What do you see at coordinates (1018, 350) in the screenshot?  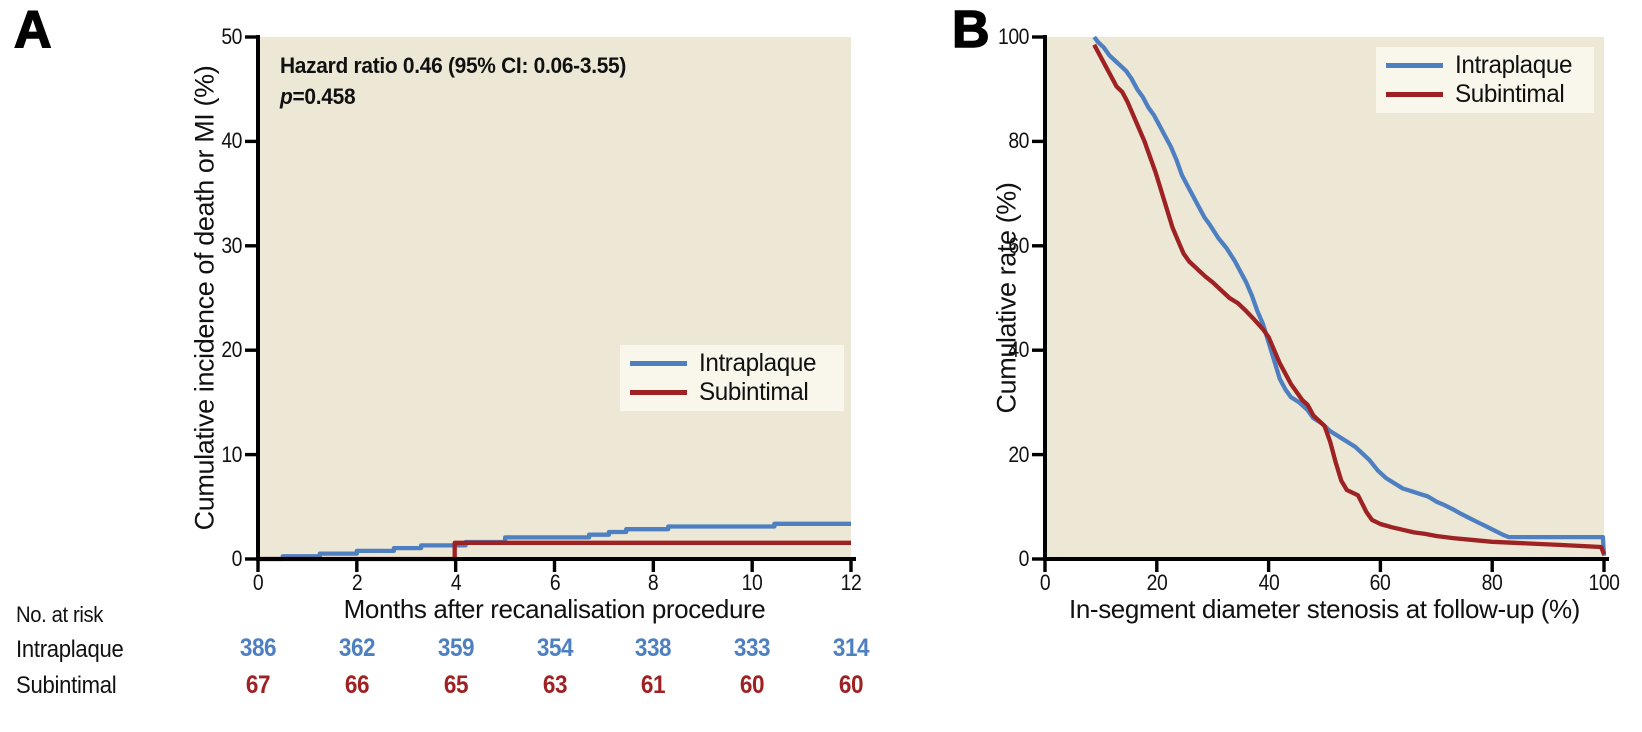 I see `panel-b-y-tick-label: 40` at bounding box center [1018, 350].